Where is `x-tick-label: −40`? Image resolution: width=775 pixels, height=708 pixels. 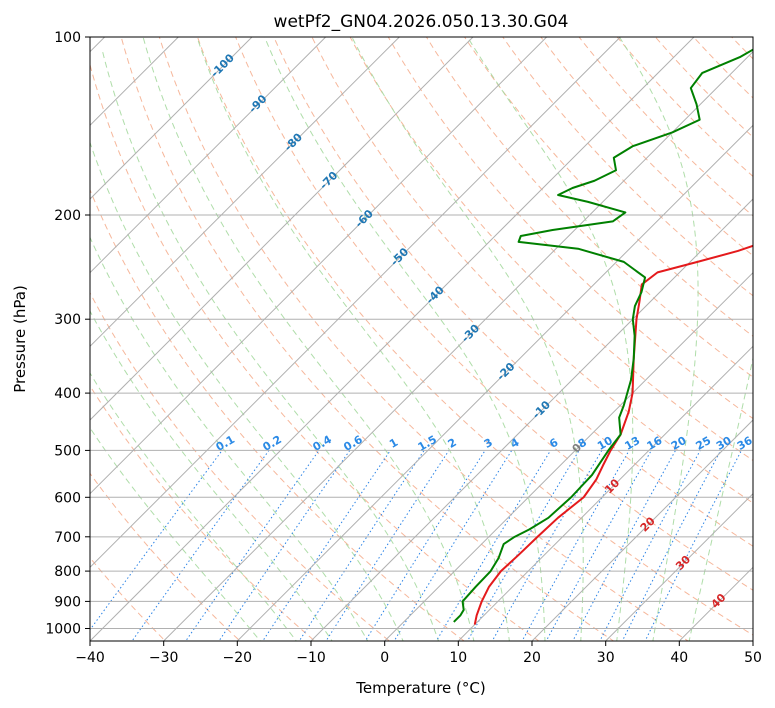 x-tick-label: −40 is located at coordinates (90, 658).